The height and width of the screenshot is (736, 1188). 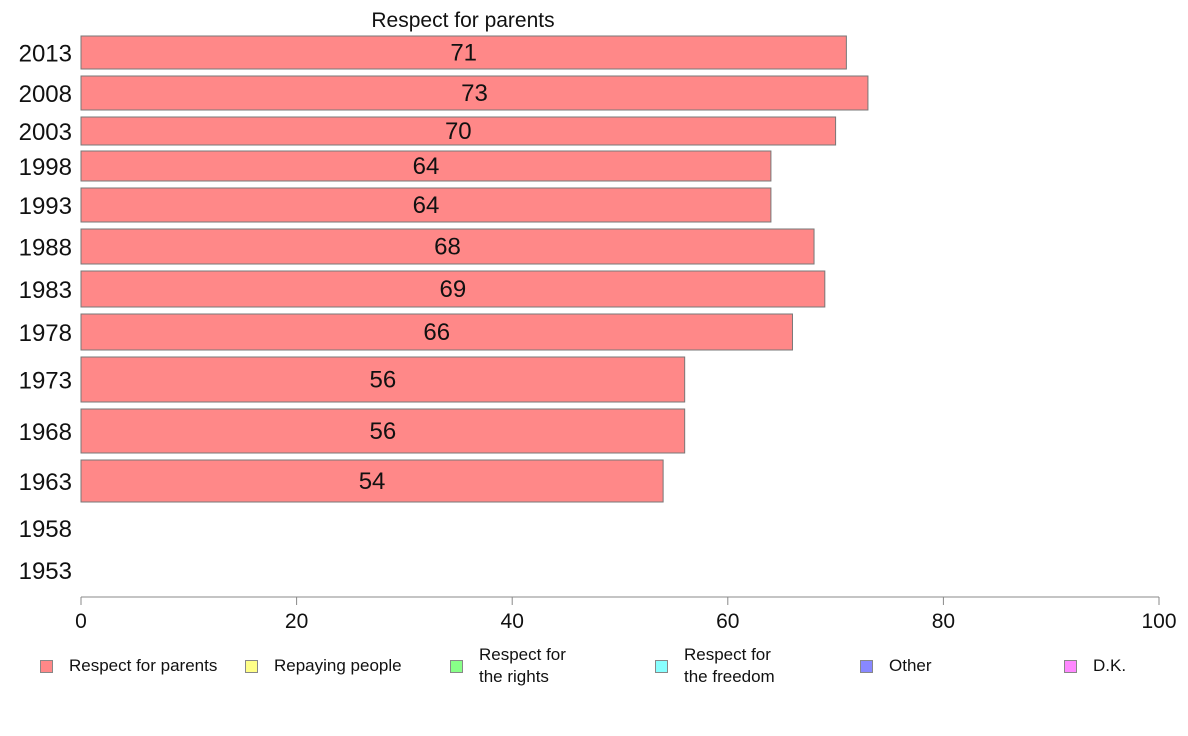 What do you see at coordinates (45, 432) in the screenshot?
I see `y-tick-label-1968: 1968` at bounding box center [45, 432].